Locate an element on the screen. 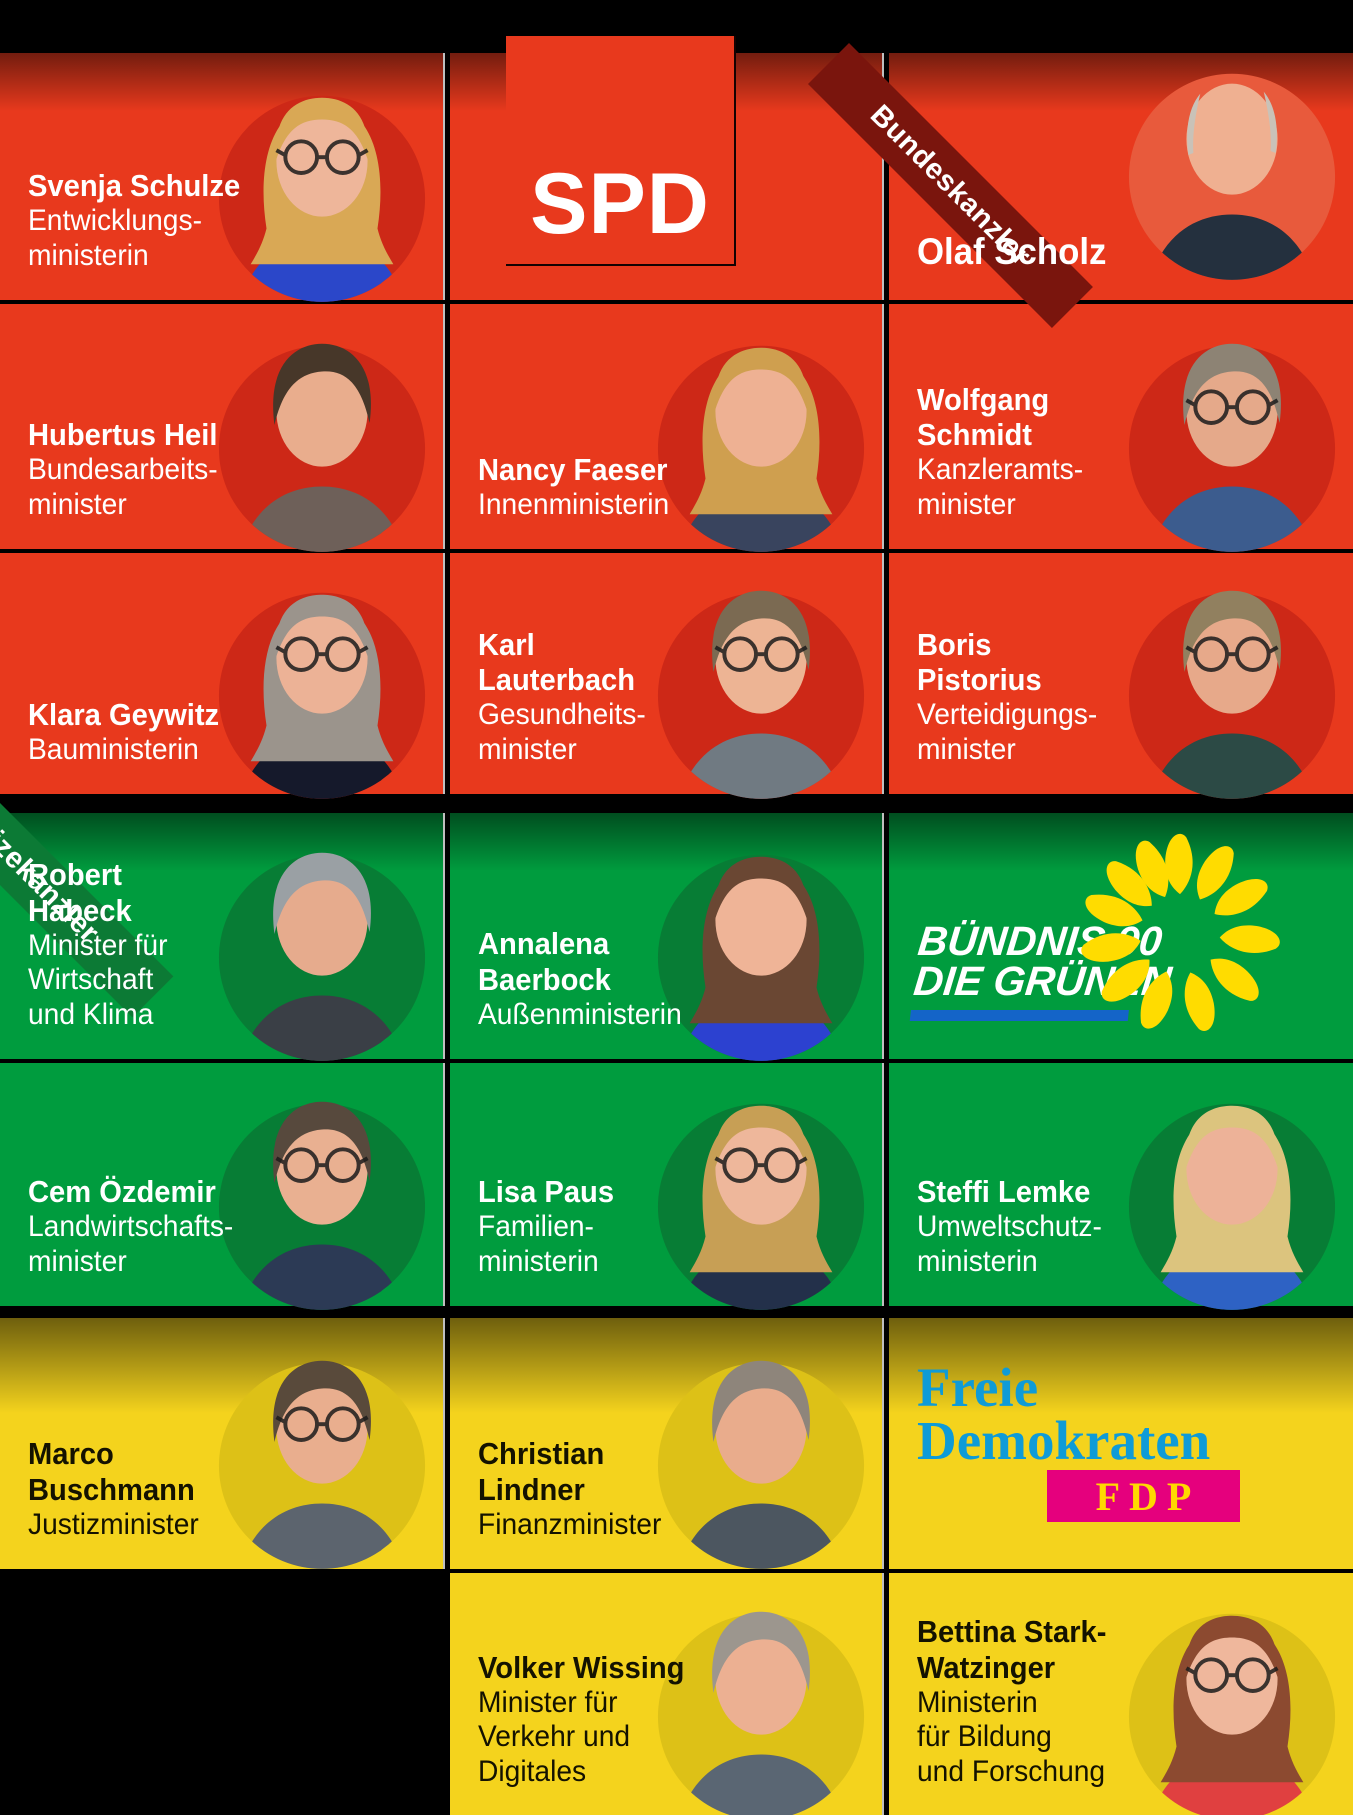 The height and width of the screenshot is (1815, 1353). person-role: Bundesarbeits- is located at coordinates (123, 470).